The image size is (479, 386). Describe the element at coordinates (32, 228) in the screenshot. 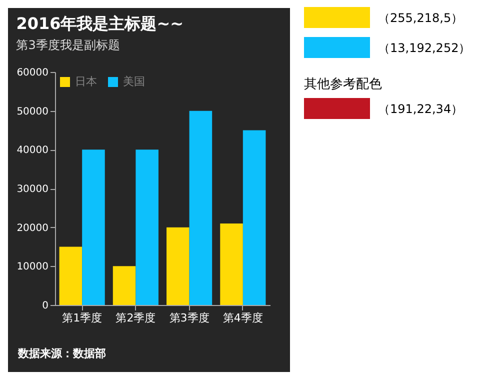

I see `y-tick-label: 20000` at that location.